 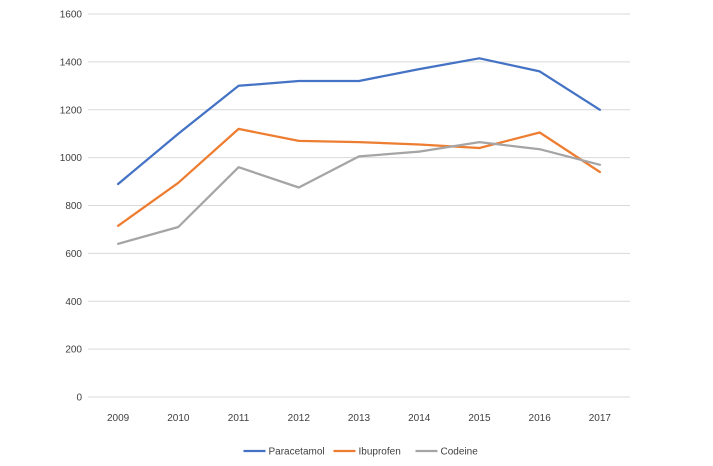 What do you see at coordinates (178, 418) in the screenshot?
I see `x-tick-label: 2010` at bounding box center [178, 418].